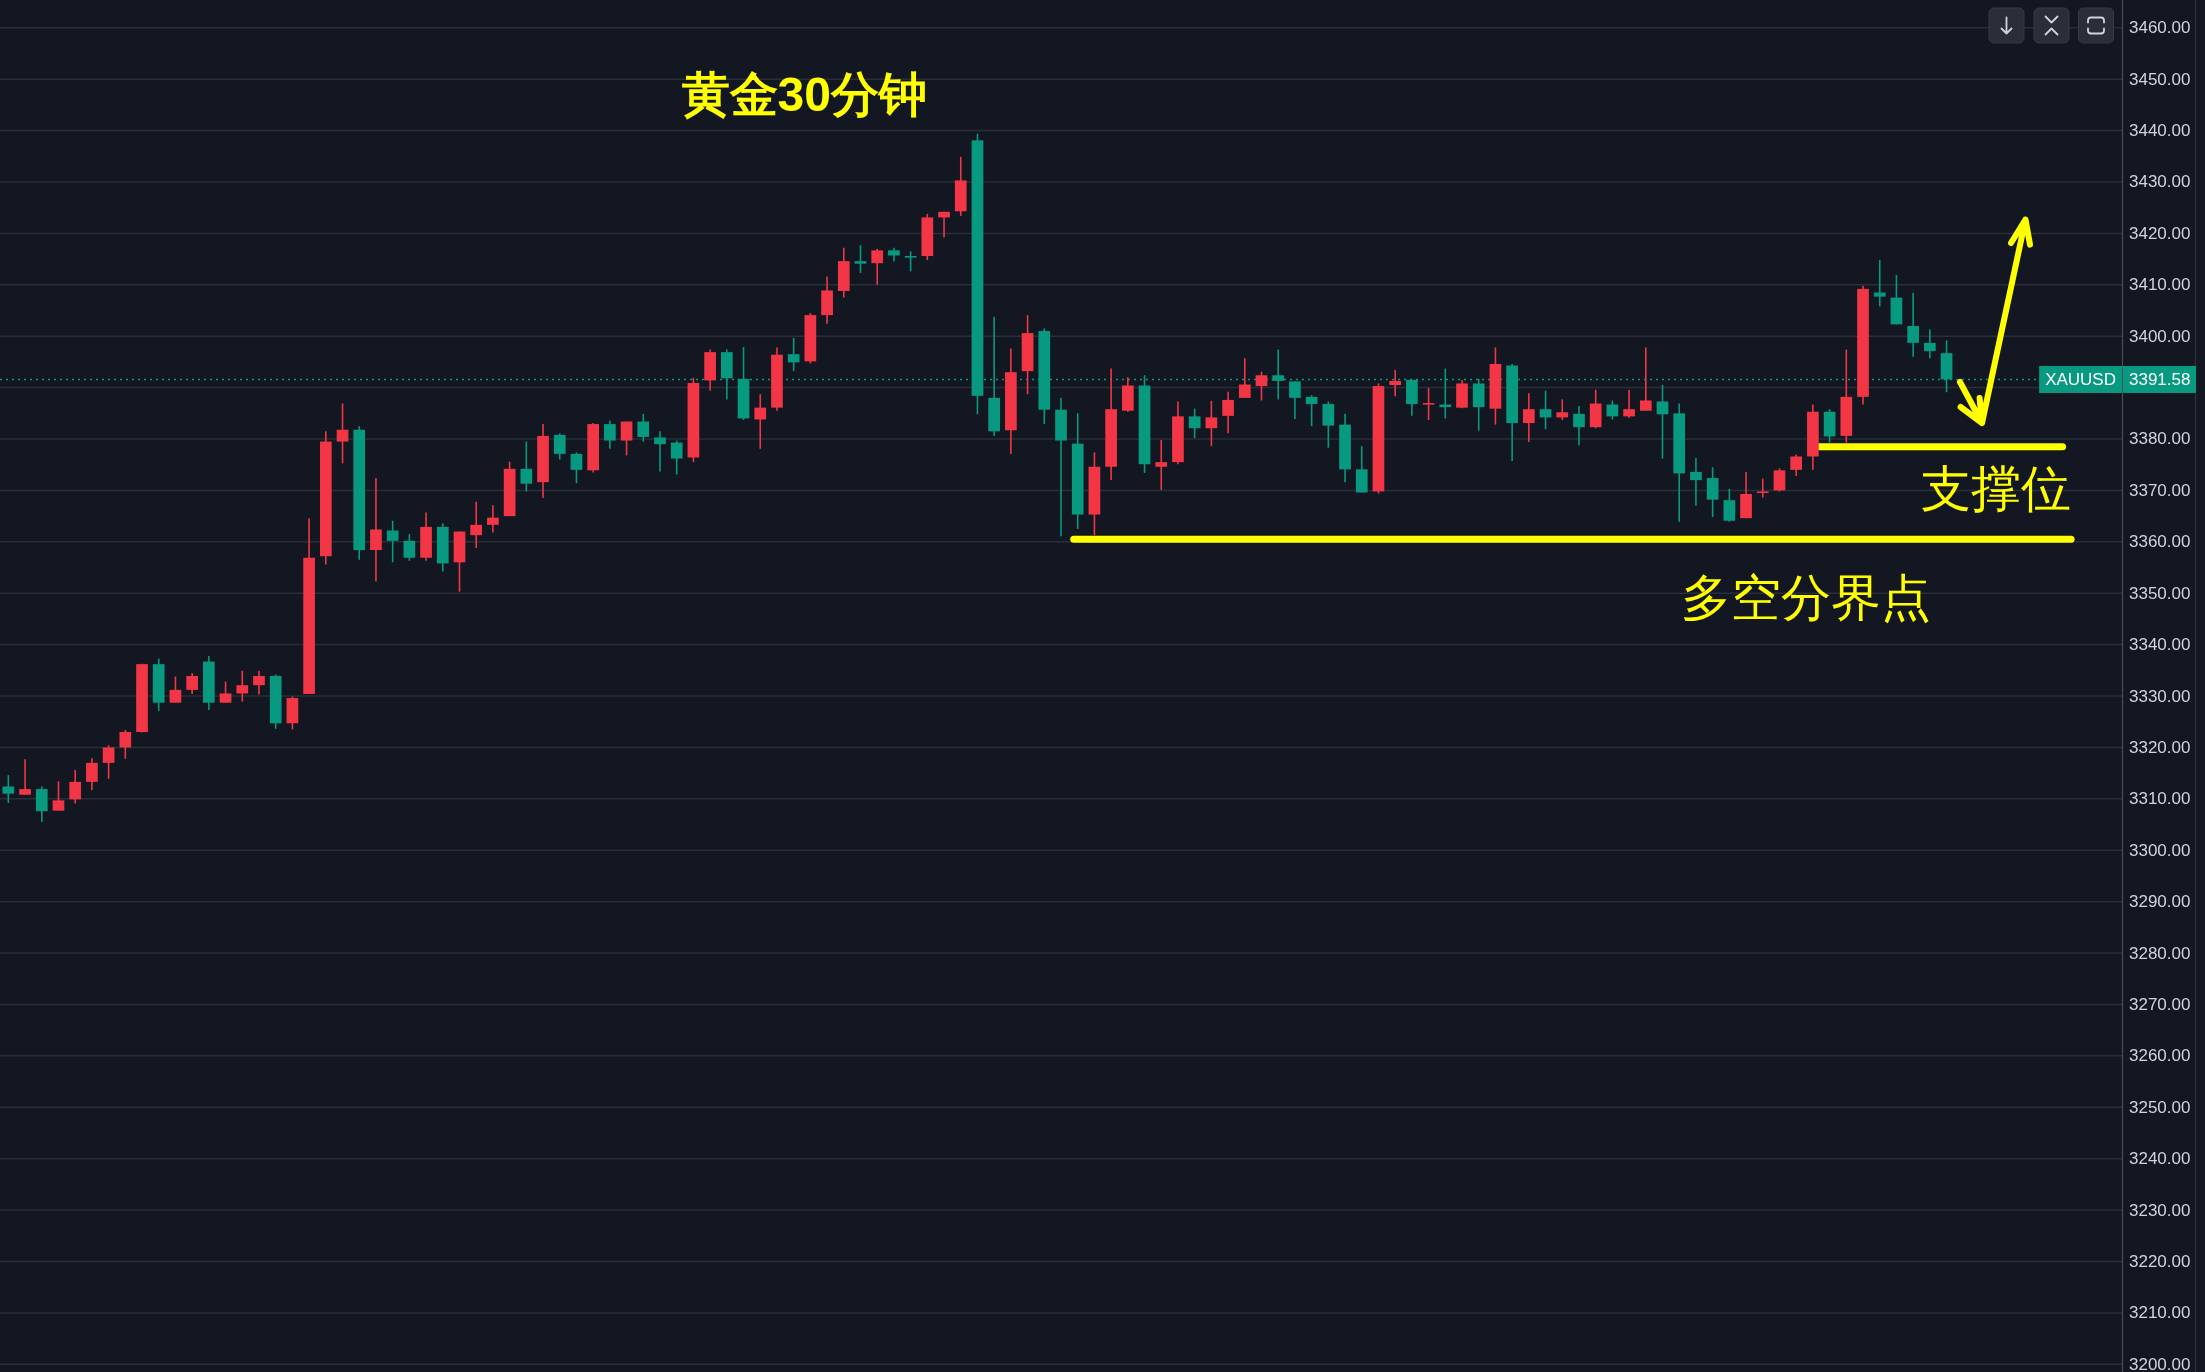 The image size is (2205, 1372). Describe the element at coordinates (2160, 645) in the screenshot. I see `y-tick-label: 3340.00` at that location.